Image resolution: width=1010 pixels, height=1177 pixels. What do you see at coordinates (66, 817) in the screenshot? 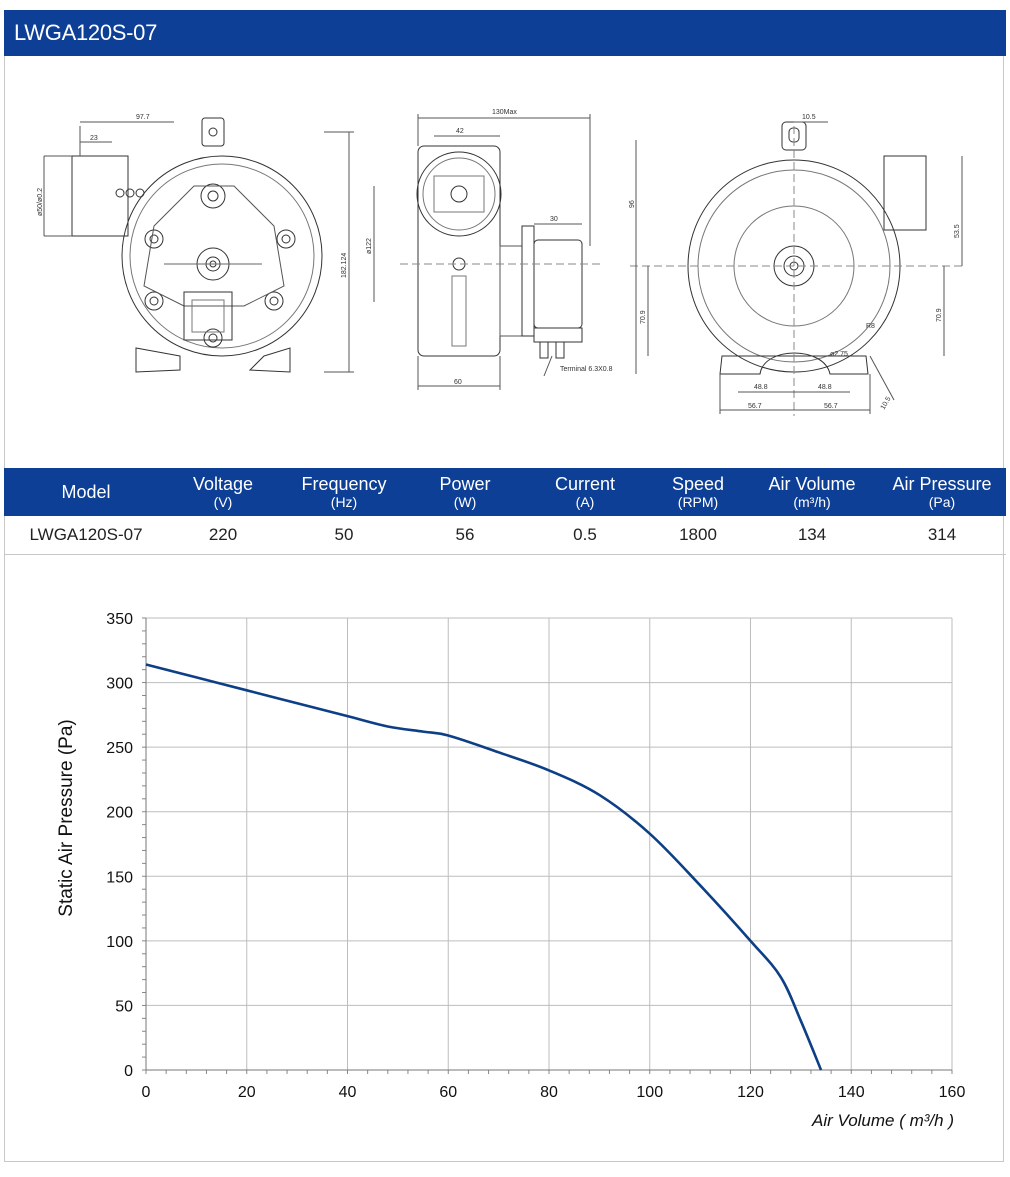
I see `y-axis-label: Static Air Pressure (Pa)` at bounding box center [66, 817].